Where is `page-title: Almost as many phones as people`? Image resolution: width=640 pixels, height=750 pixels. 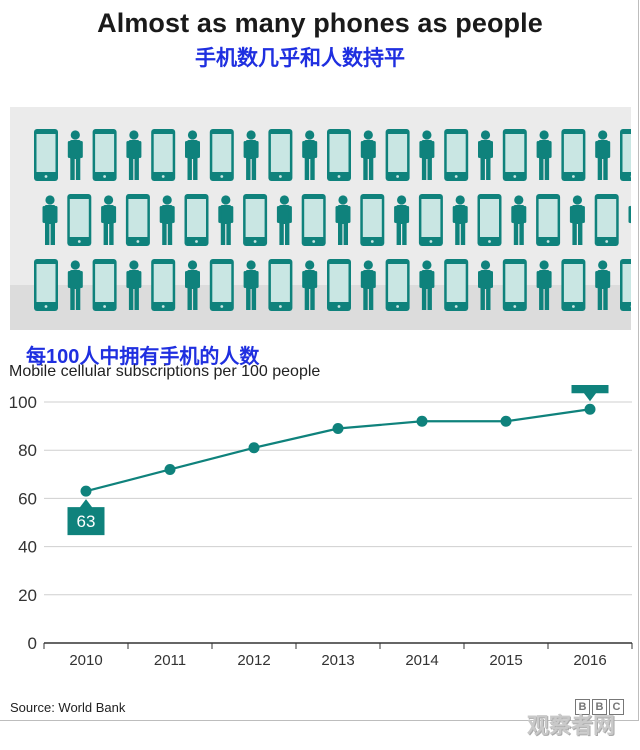 page-title: Almost as many phones as people is located at coordinates (320, 23).